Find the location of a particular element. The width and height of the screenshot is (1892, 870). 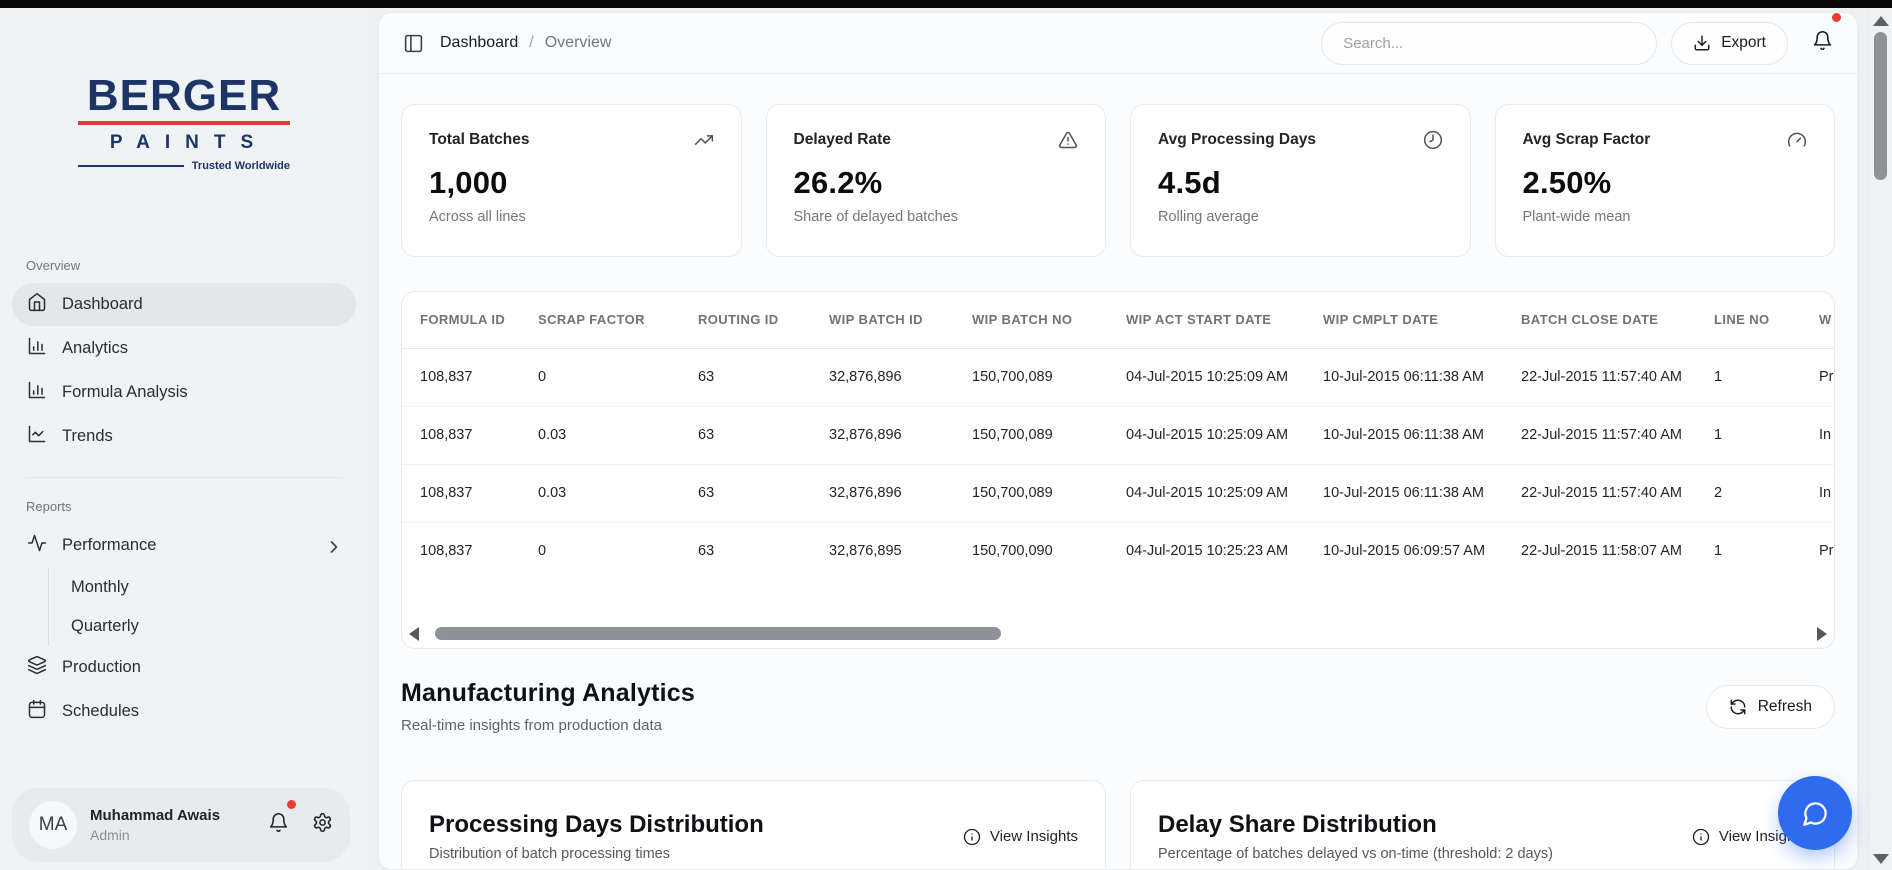

sidebar-item-monthly: Monthly is located at coordinates (212, 587).